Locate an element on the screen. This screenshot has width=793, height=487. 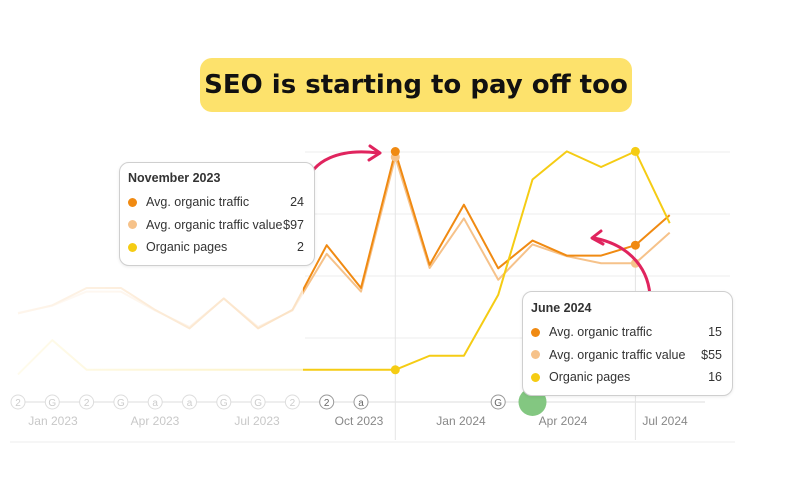
x-tick-label: Apr 2024 is located at coordinates (563, 421).